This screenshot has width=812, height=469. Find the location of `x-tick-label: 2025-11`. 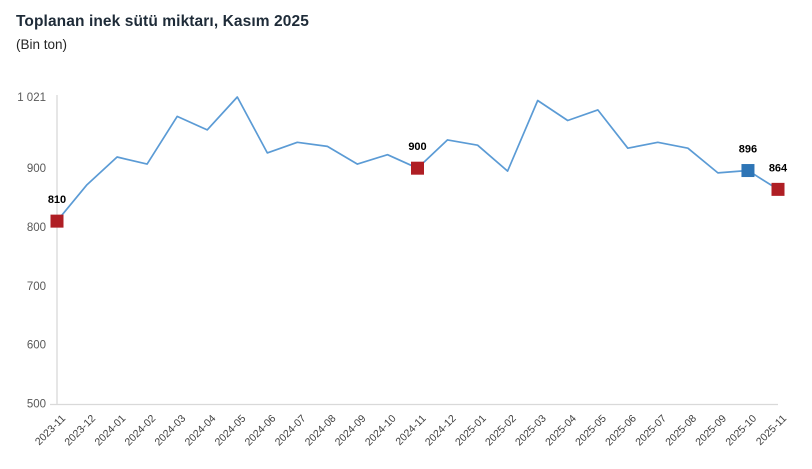

x-tick-label: 2025-11 is located at coordinates (771, 430).